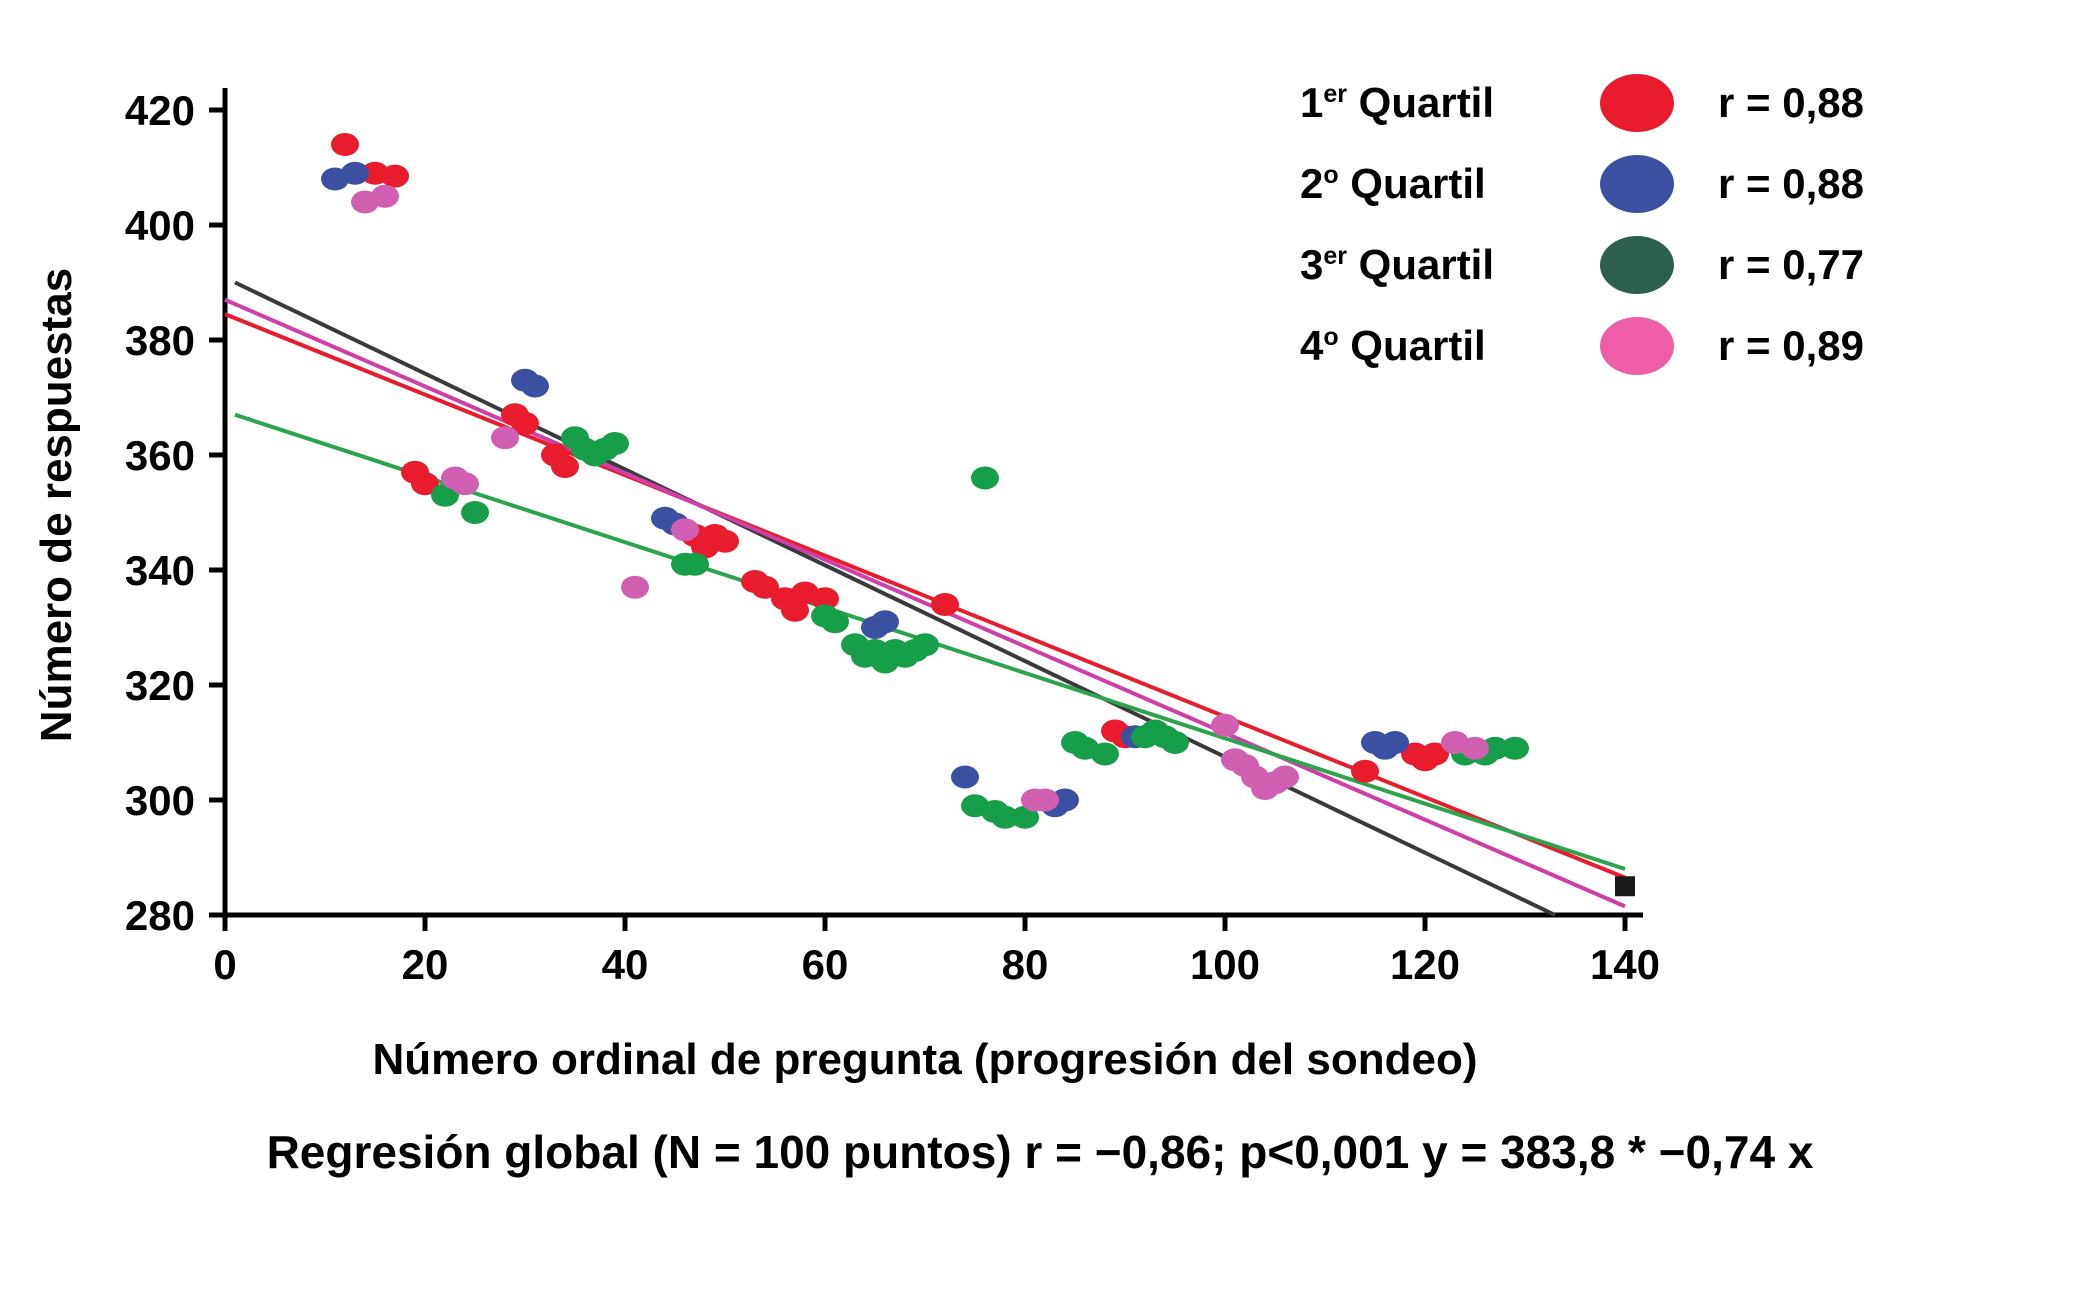 This screenshot has width=2085, height=1291. I want to click on y-tick-label: 360, so click(160, 455).